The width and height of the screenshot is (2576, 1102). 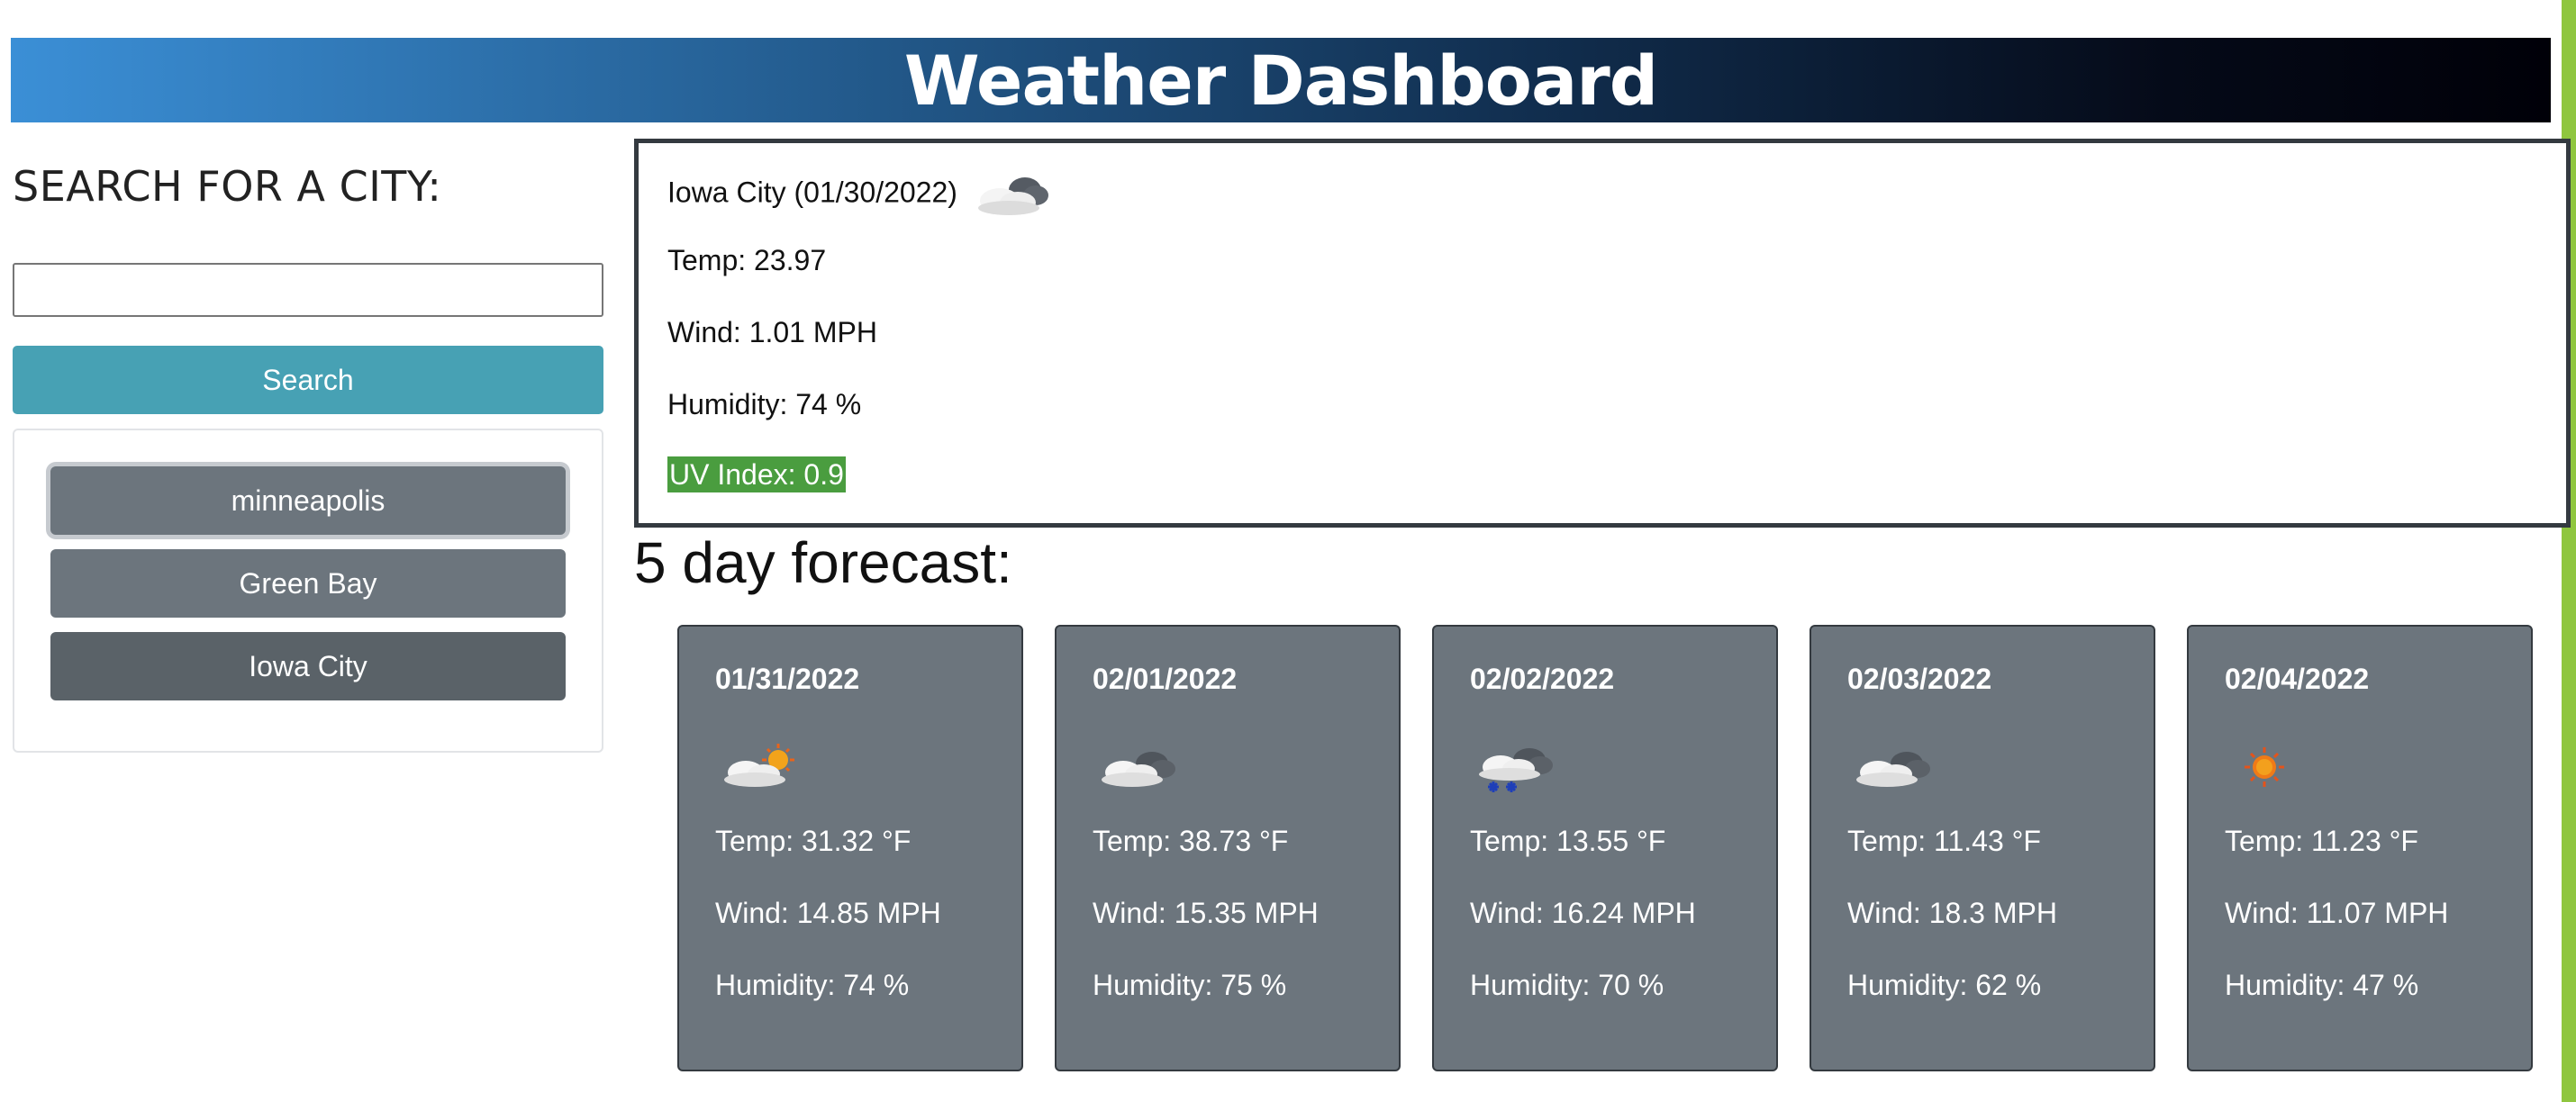 What do you see at coordinates (1567, 985) in the screenshot?
I see `forecast-humidity: Humidity: 70 %` at bounding box center [1567, 985].